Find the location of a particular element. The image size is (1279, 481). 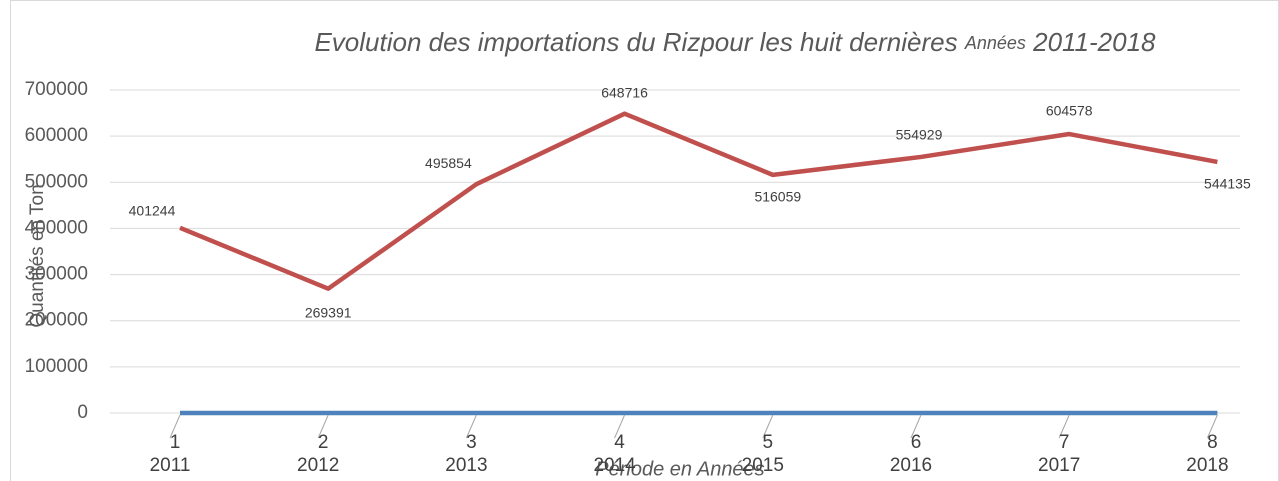

data-label: 5 is located at coordinates (768, 442).